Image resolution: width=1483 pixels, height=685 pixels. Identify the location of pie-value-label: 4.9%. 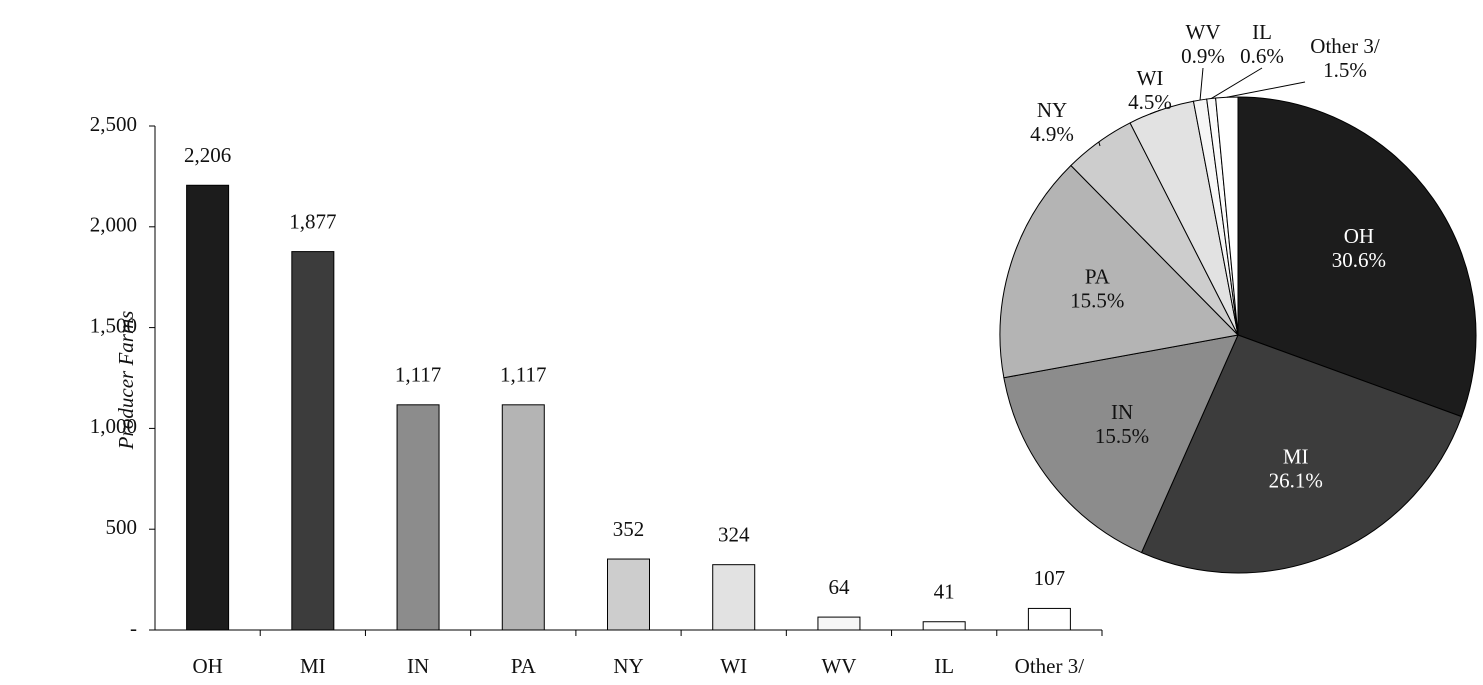
(1052, 134).